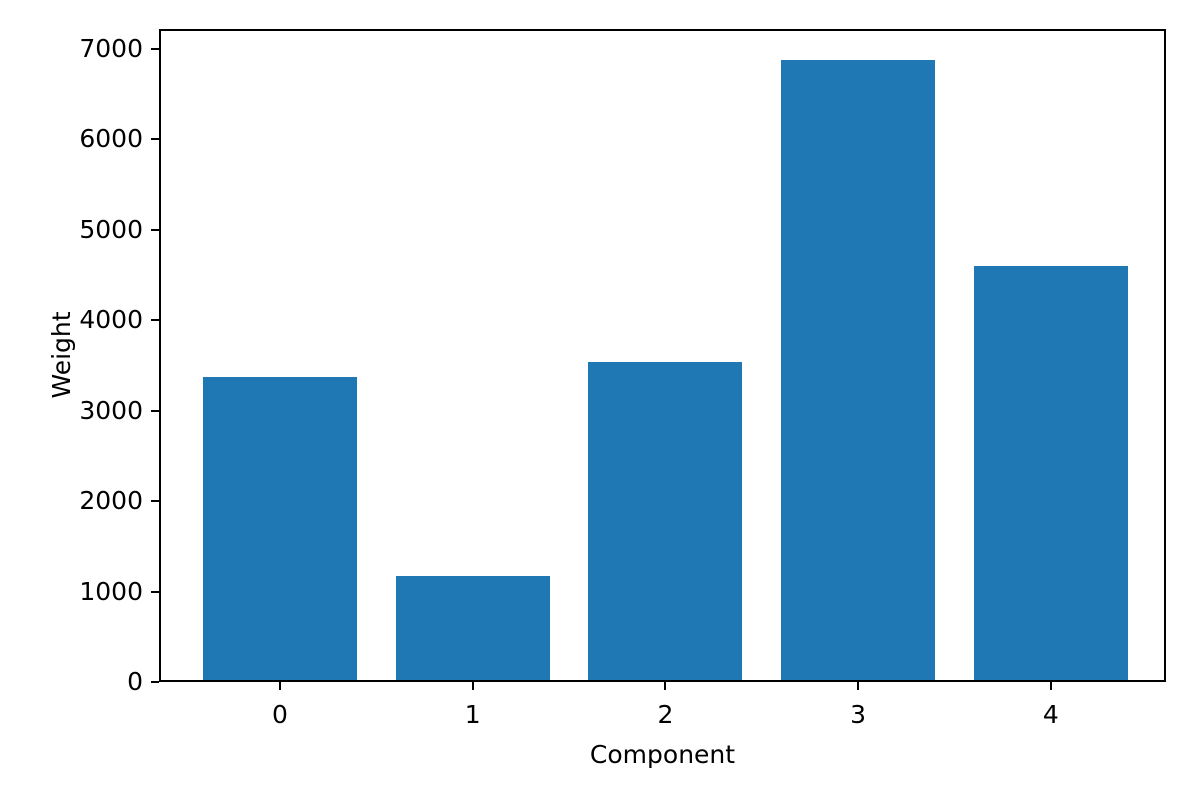  Describe the element at coordinates (111, 139) in the screenshot. I see `y-tick-label: 6000` at that location.